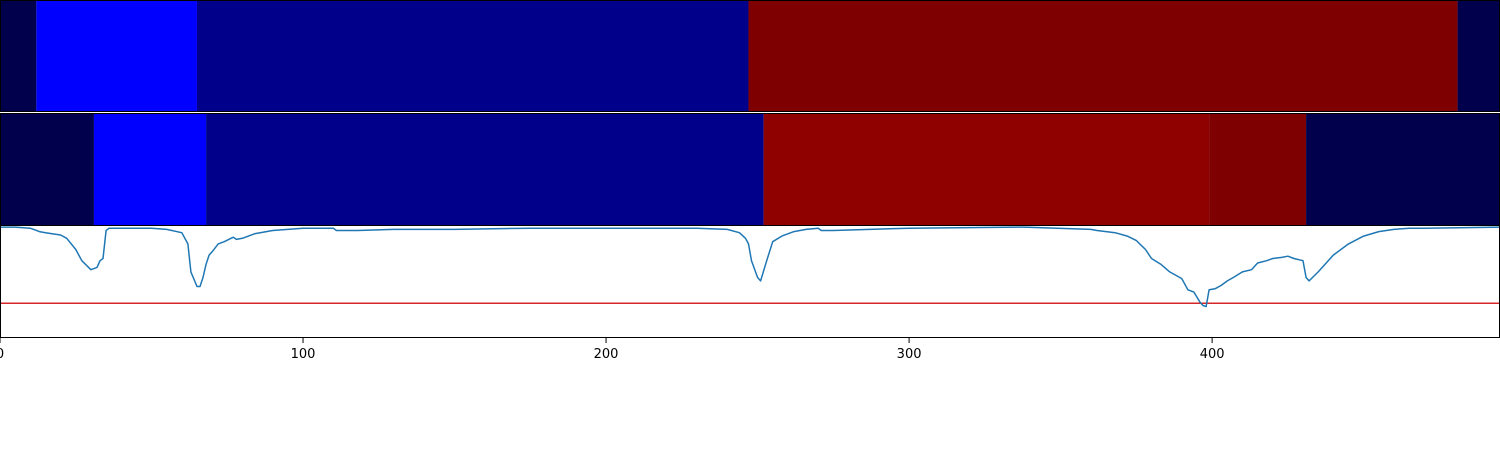  I want to click on x-tick-label: 100, so click(303, 354).